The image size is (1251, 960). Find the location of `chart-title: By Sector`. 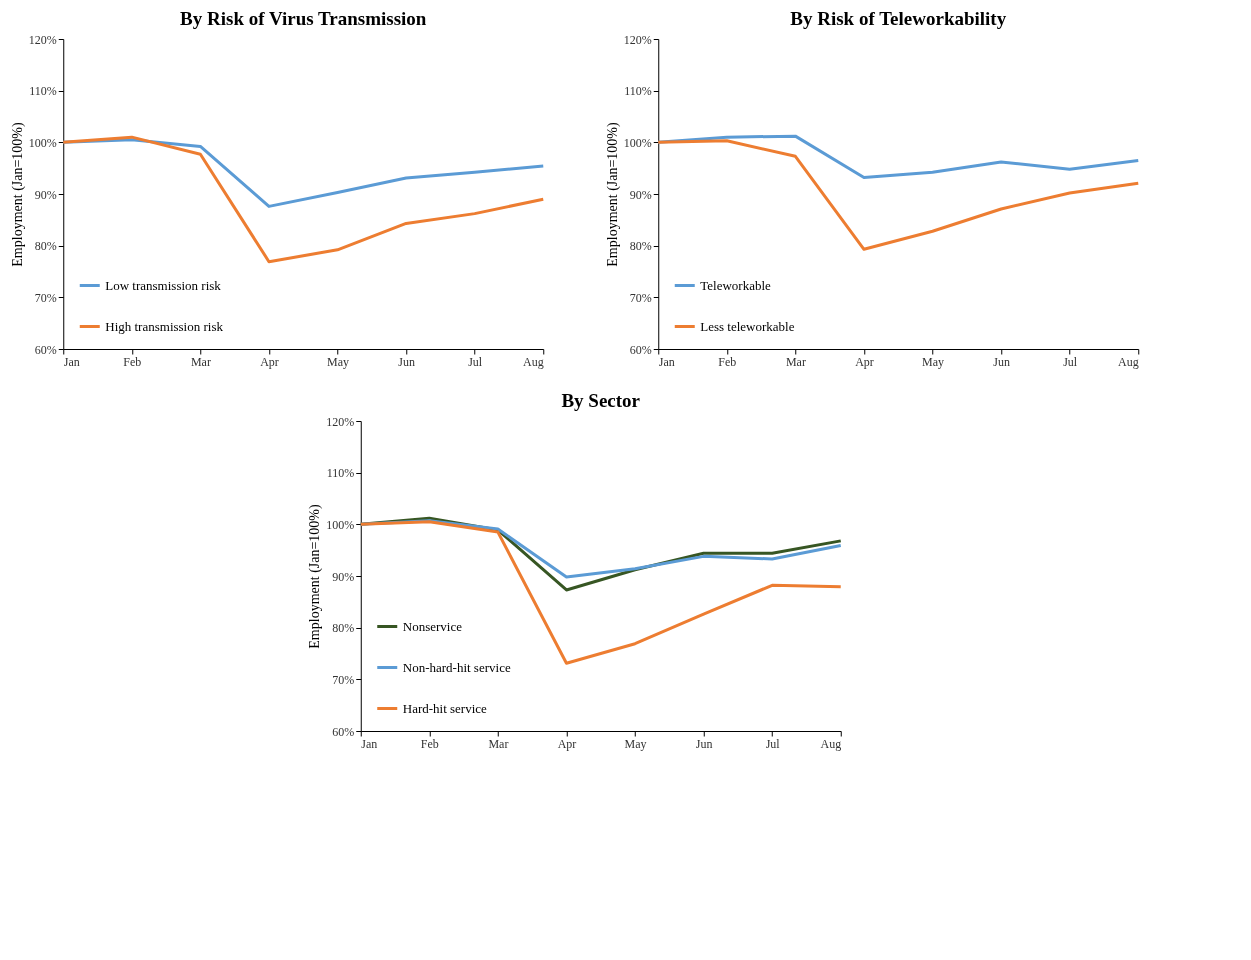

chart-title: By Sector is located at coordinates (601, 400).